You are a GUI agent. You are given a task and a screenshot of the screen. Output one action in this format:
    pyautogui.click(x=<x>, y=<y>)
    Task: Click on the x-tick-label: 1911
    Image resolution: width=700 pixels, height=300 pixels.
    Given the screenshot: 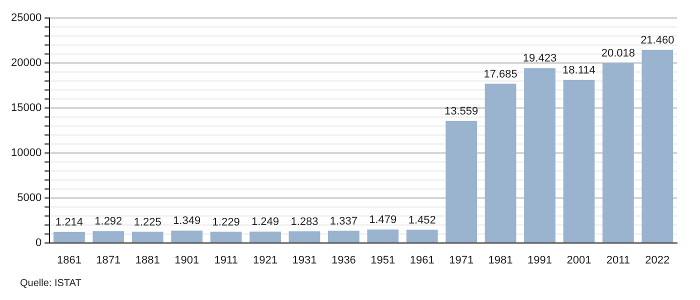 What is the action you would take?
    pyautogui.click(x=226, y=260)
    